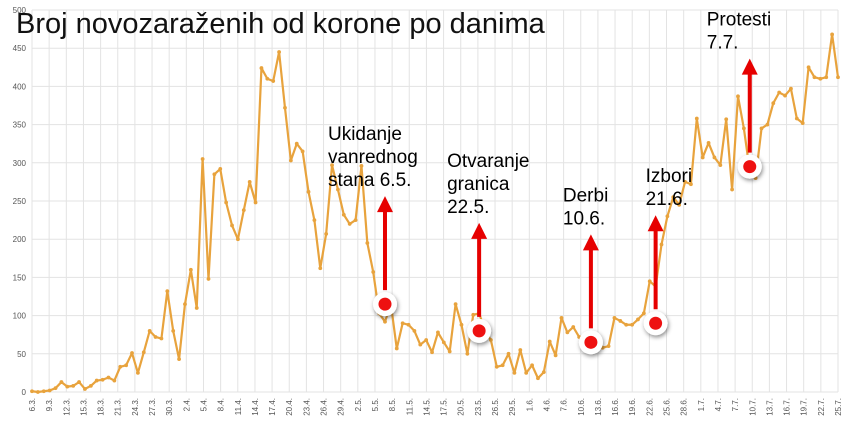 The image size is (850, 423). What do you see at coordinates (21, 354) in the screenshot?
I see `y-tick-label: 50` at bounding box center [21, 354].